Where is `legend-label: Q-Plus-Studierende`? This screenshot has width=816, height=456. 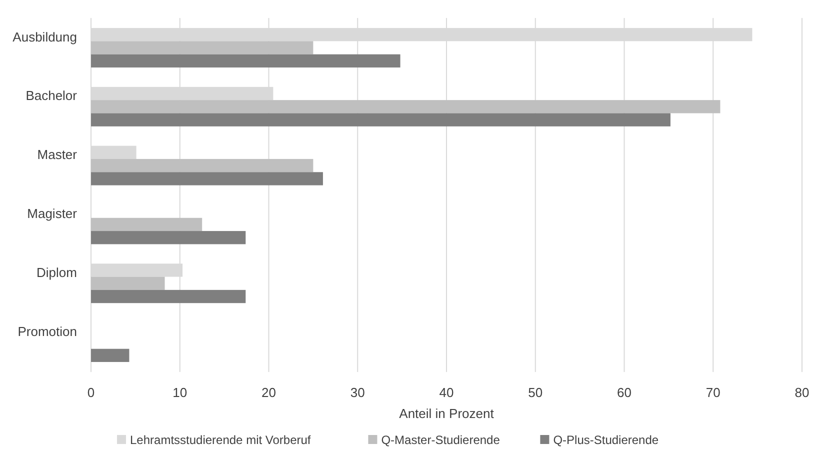 legend-label: Q-Plus-Studierende is located at coordinates (606, 440).